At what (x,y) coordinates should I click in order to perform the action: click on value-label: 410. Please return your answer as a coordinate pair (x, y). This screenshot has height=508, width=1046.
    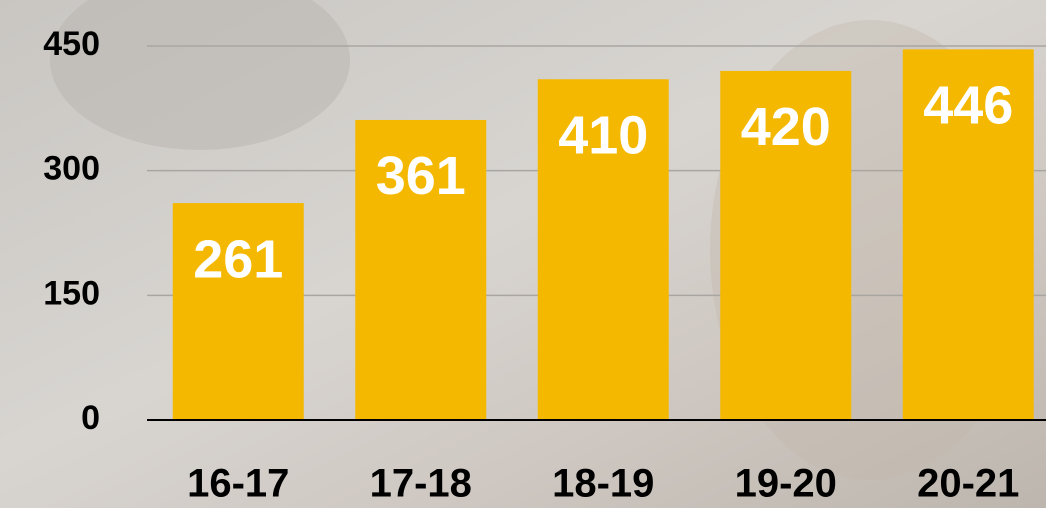
    Looking at the image, I should click on (603, 136).